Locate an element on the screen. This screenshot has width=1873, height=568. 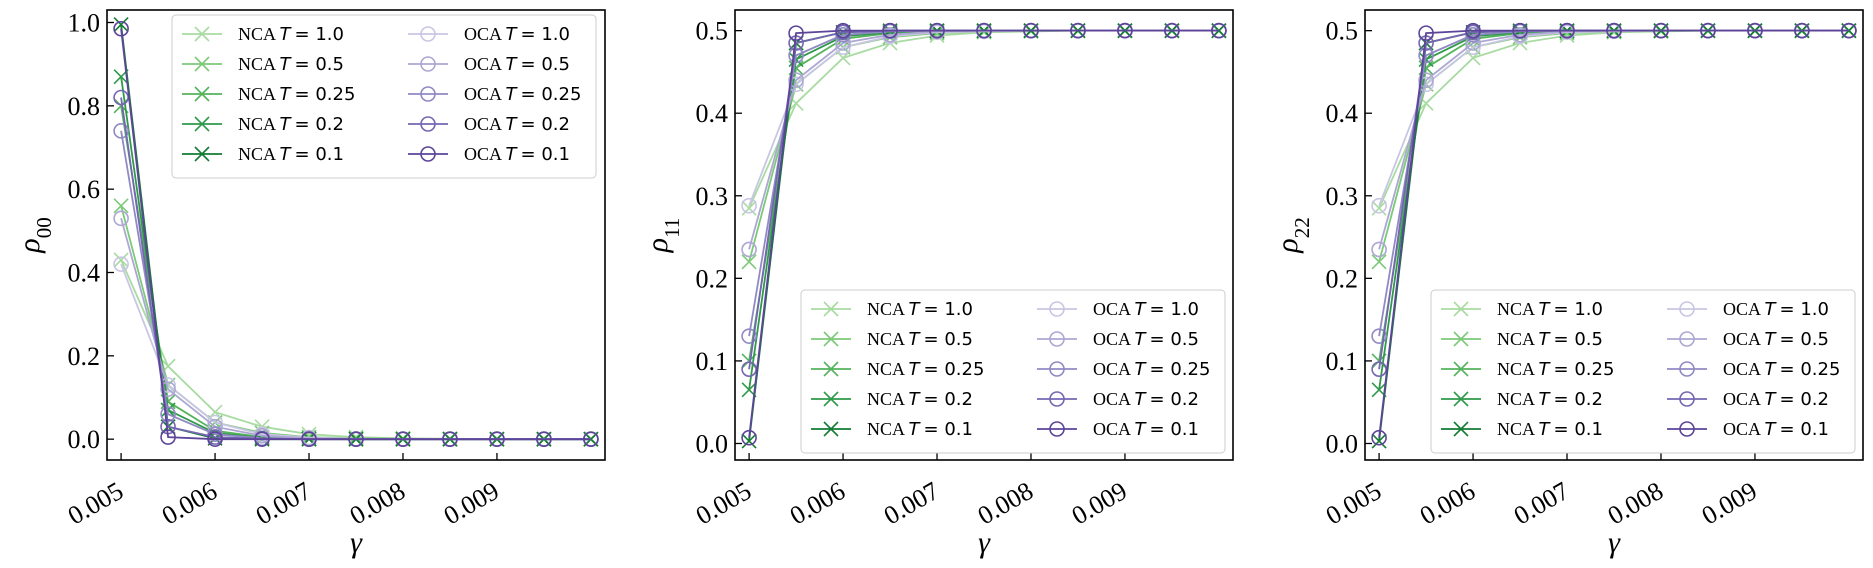
y-axis-label-symbol: ρ is located at coordinates (1287, 245).